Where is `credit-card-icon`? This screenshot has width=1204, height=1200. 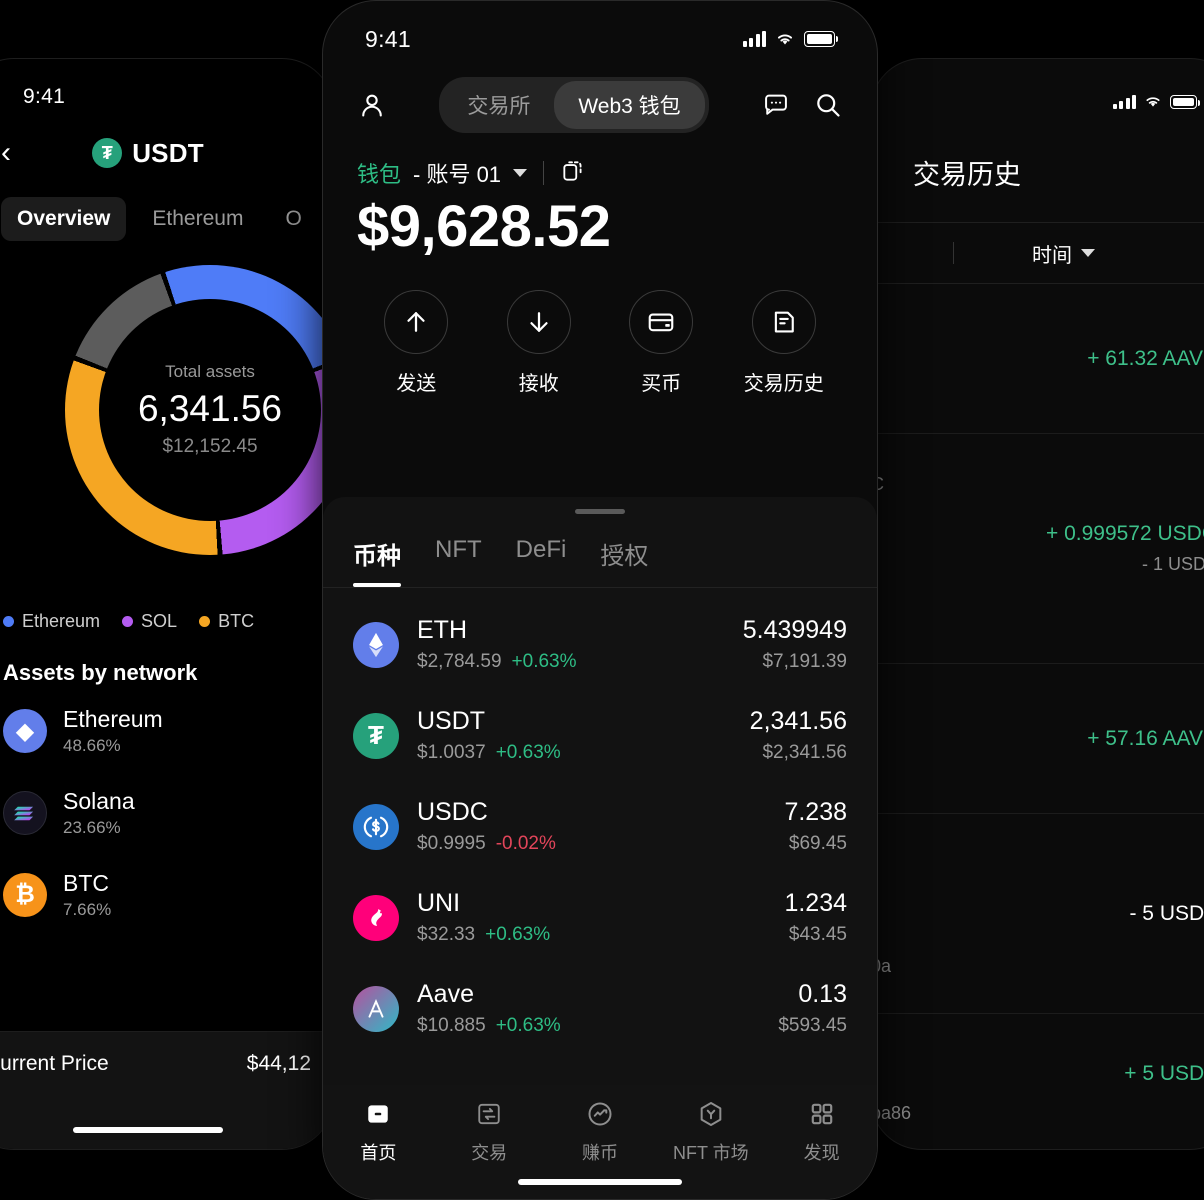 credit-card-icon is located at coordinates (661, 322).